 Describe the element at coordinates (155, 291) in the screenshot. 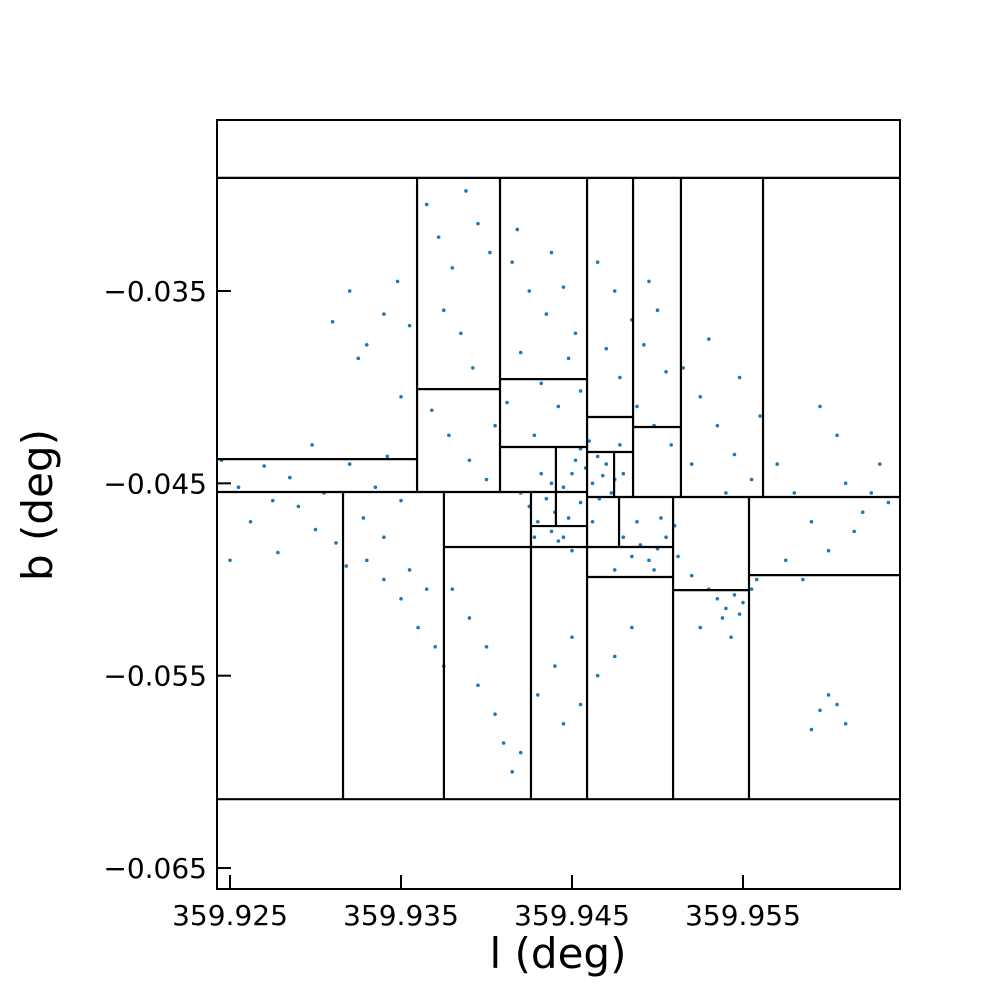

I see `y-tick-label: −0.035` at that location.